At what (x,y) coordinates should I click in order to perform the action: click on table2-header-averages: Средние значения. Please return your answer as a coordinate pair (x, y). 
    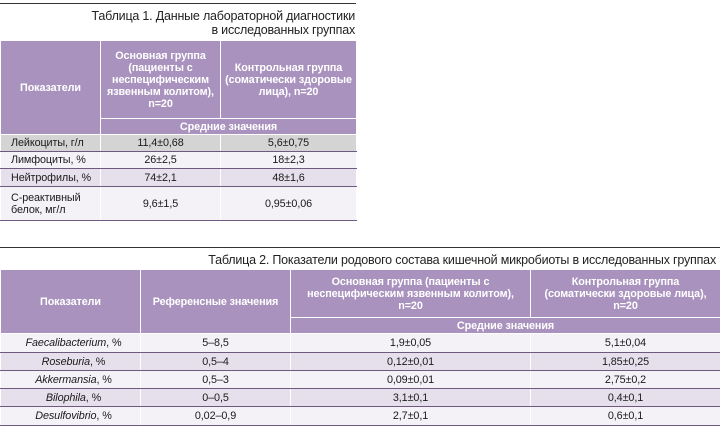
    Looking at the image, I should click on (505, 325).